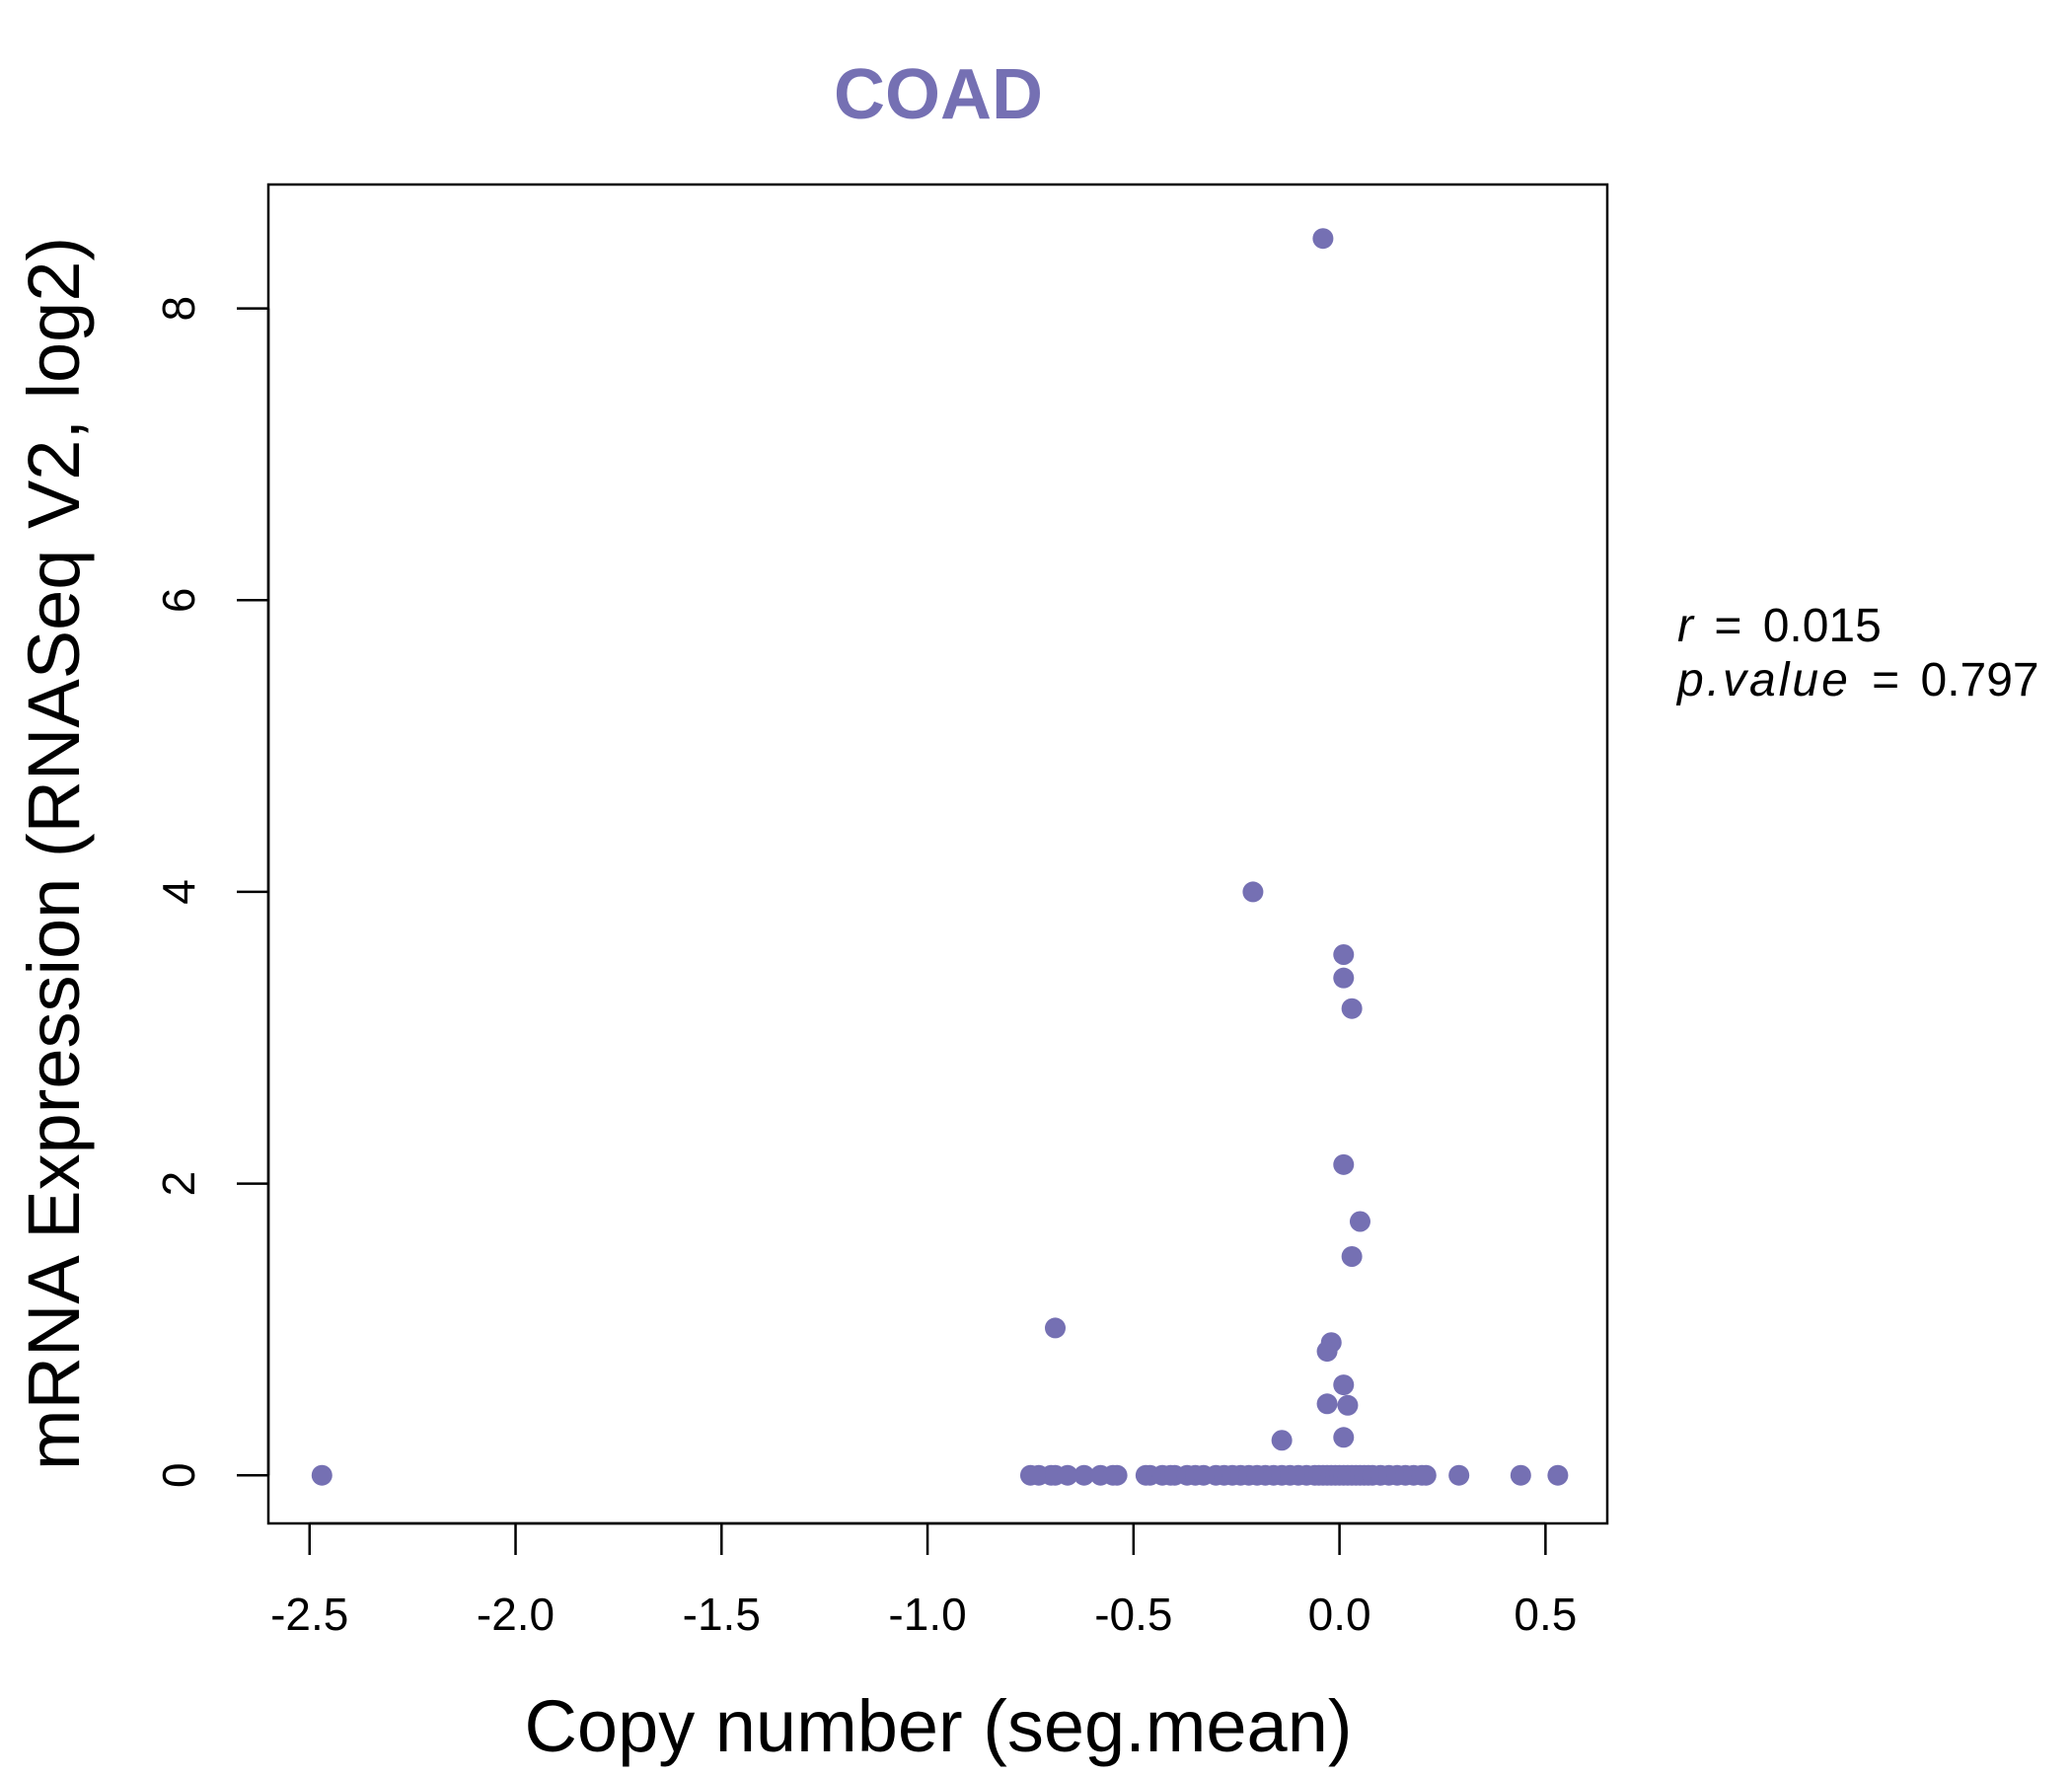 The image size is (2072, 1776). What do you see at coordinates (54, 854) in the screenshot?
I see `y-axis-title: mRNA Expression (RNASeq V2, log2)` at bounding box center [54, 854].